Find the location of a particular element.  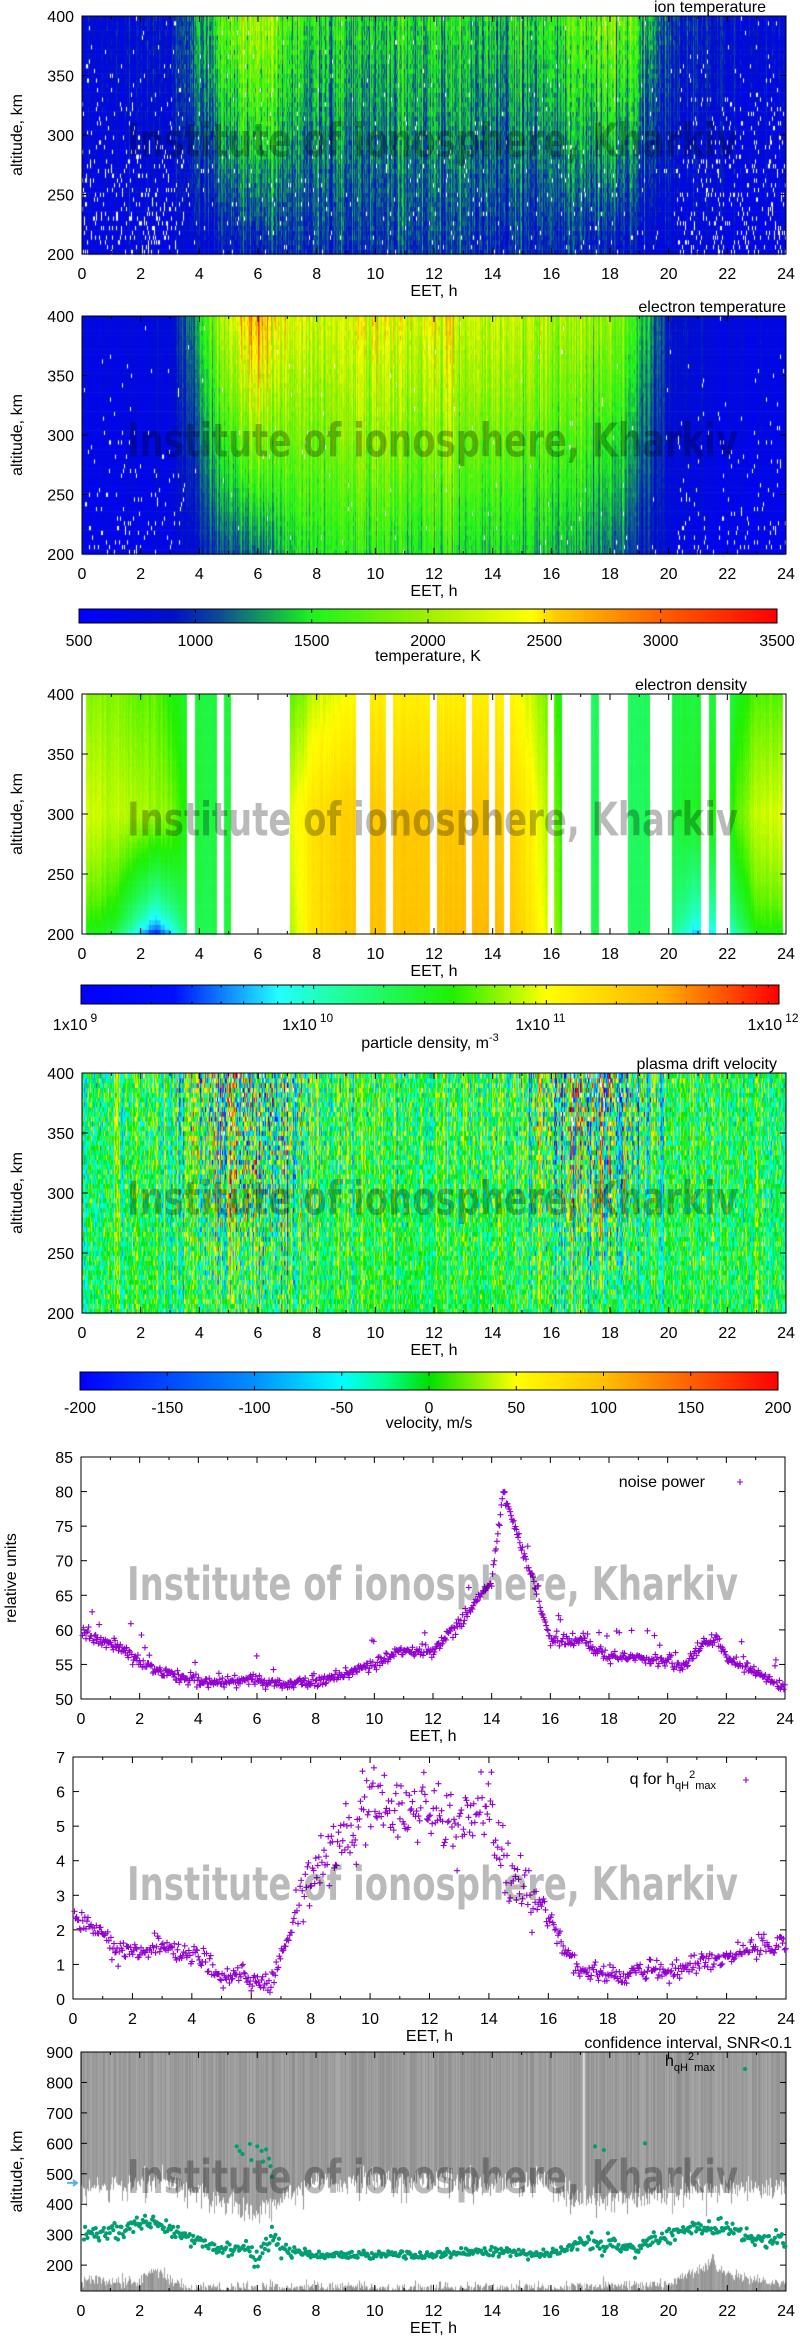

x-tick-label: 12 is located at coordinates (434, 954).